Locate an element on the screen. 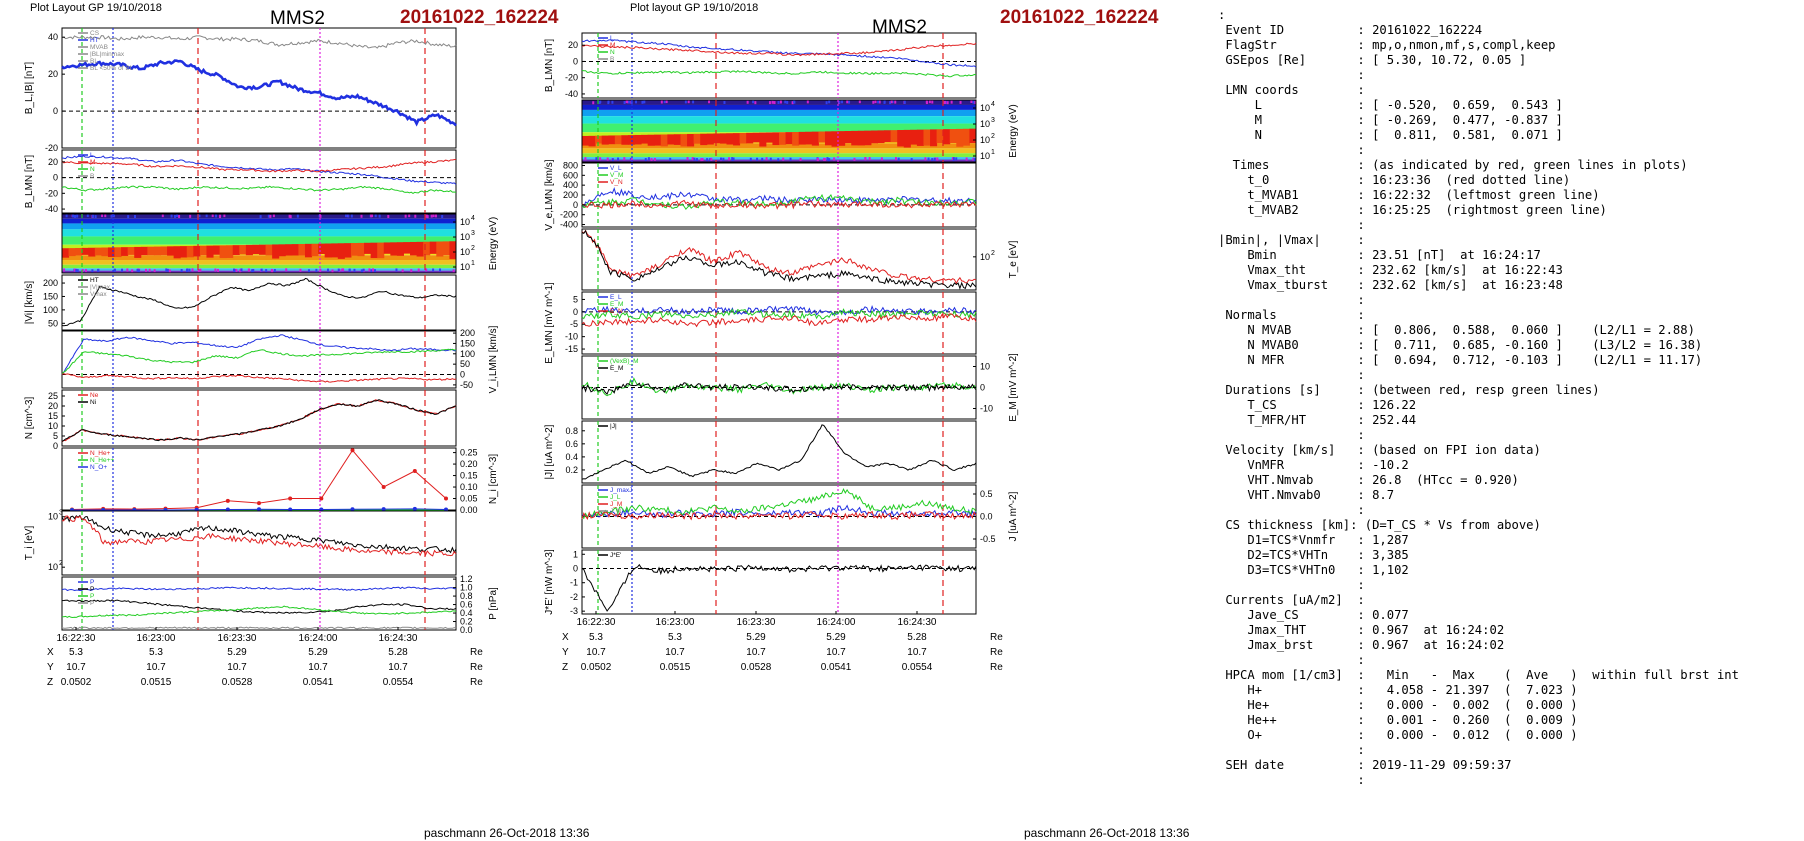 This screenshot has height=841, width=1804. panel-left-6-ytick-2: 15 is located at coordinates (53, 416).